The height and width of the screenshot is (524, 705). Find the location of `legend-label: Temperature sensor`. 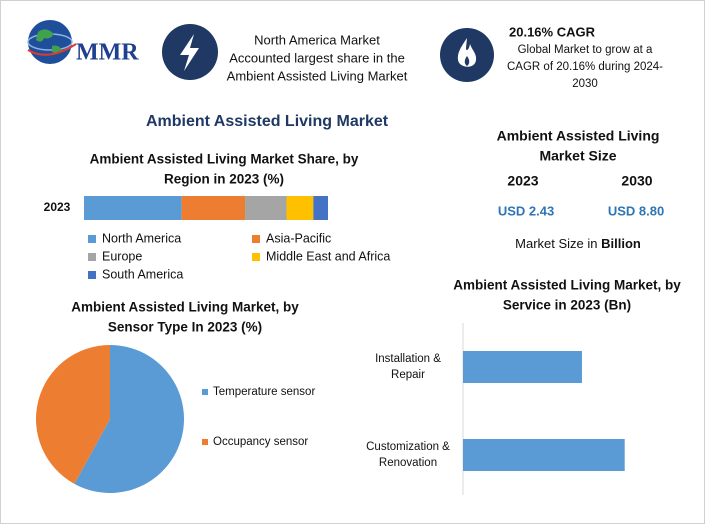

legend-label: Temperature sensor is located at coordinates (264, 392).